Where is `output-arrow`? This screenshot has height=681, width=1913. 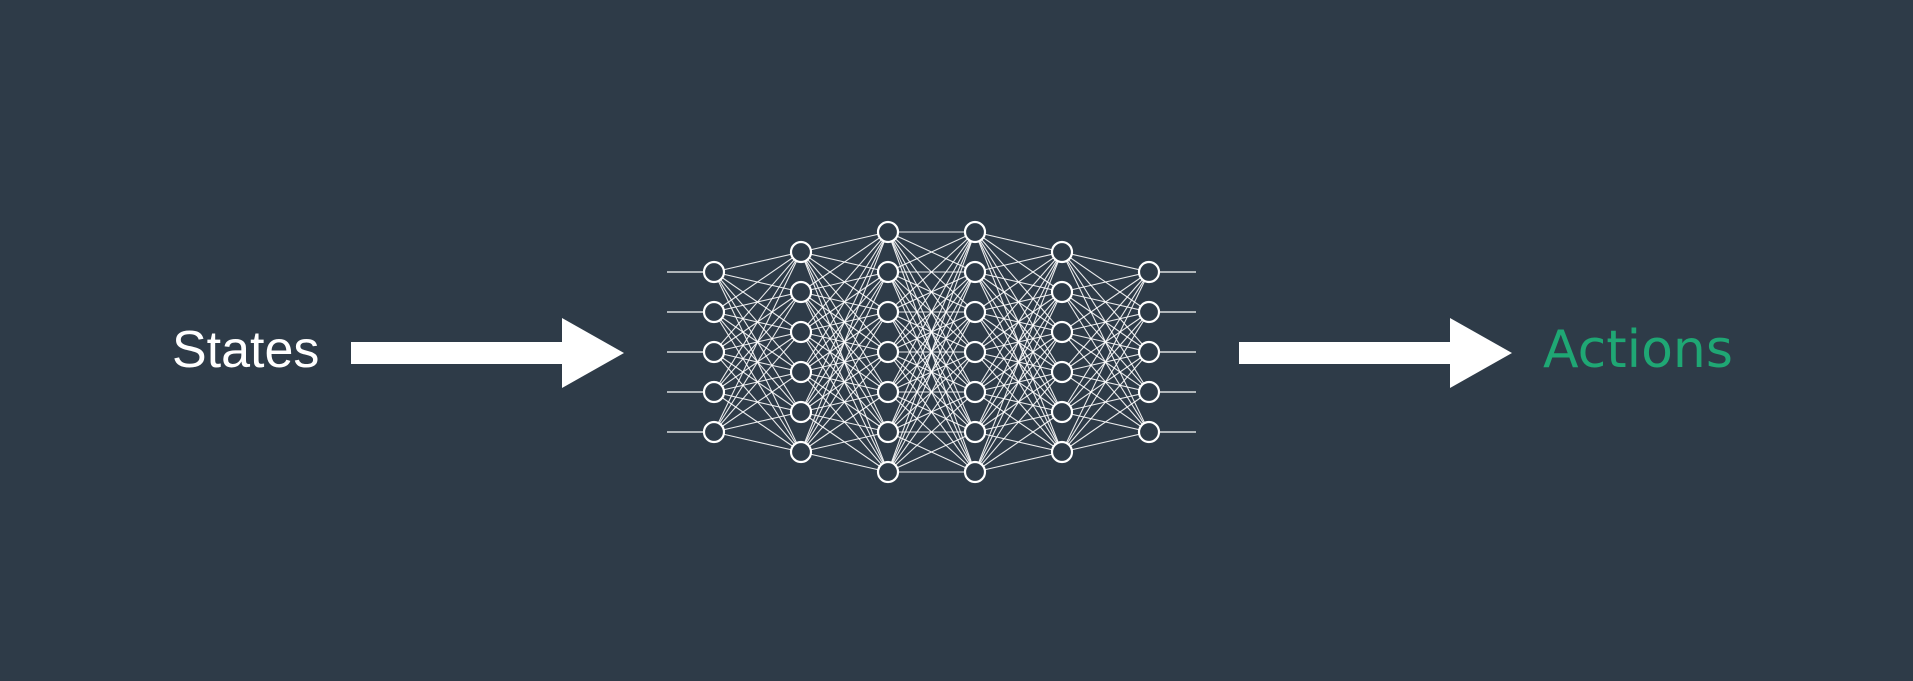 output-arrow is located at coordinates (1375, 353).